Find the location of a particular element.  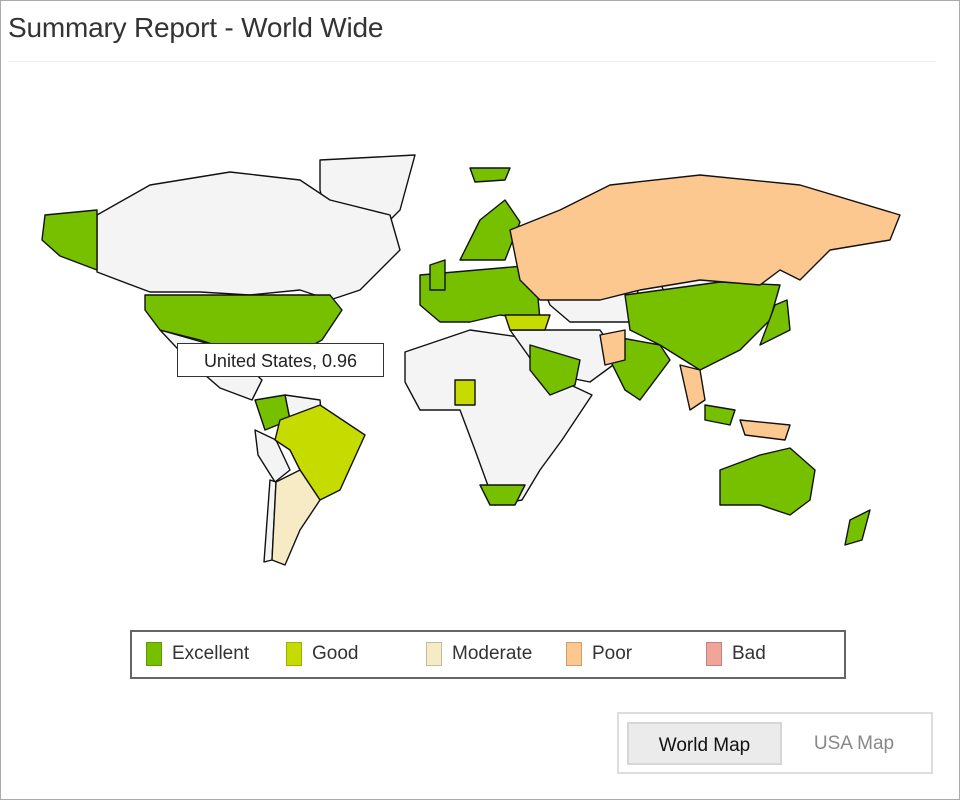

title-divider is located at coordinates (472, 61).